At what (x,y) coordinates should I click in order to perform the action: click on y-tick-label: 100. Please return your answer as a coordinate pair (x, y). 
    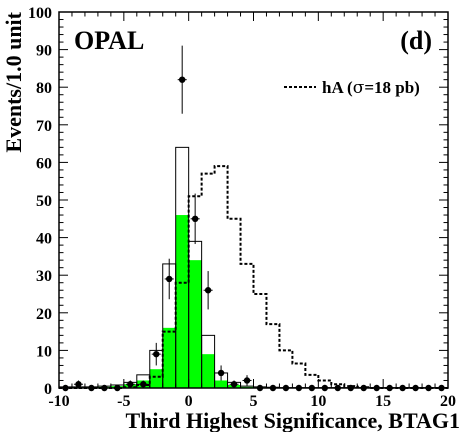
    Looking at the image, I should click on (40, 13).